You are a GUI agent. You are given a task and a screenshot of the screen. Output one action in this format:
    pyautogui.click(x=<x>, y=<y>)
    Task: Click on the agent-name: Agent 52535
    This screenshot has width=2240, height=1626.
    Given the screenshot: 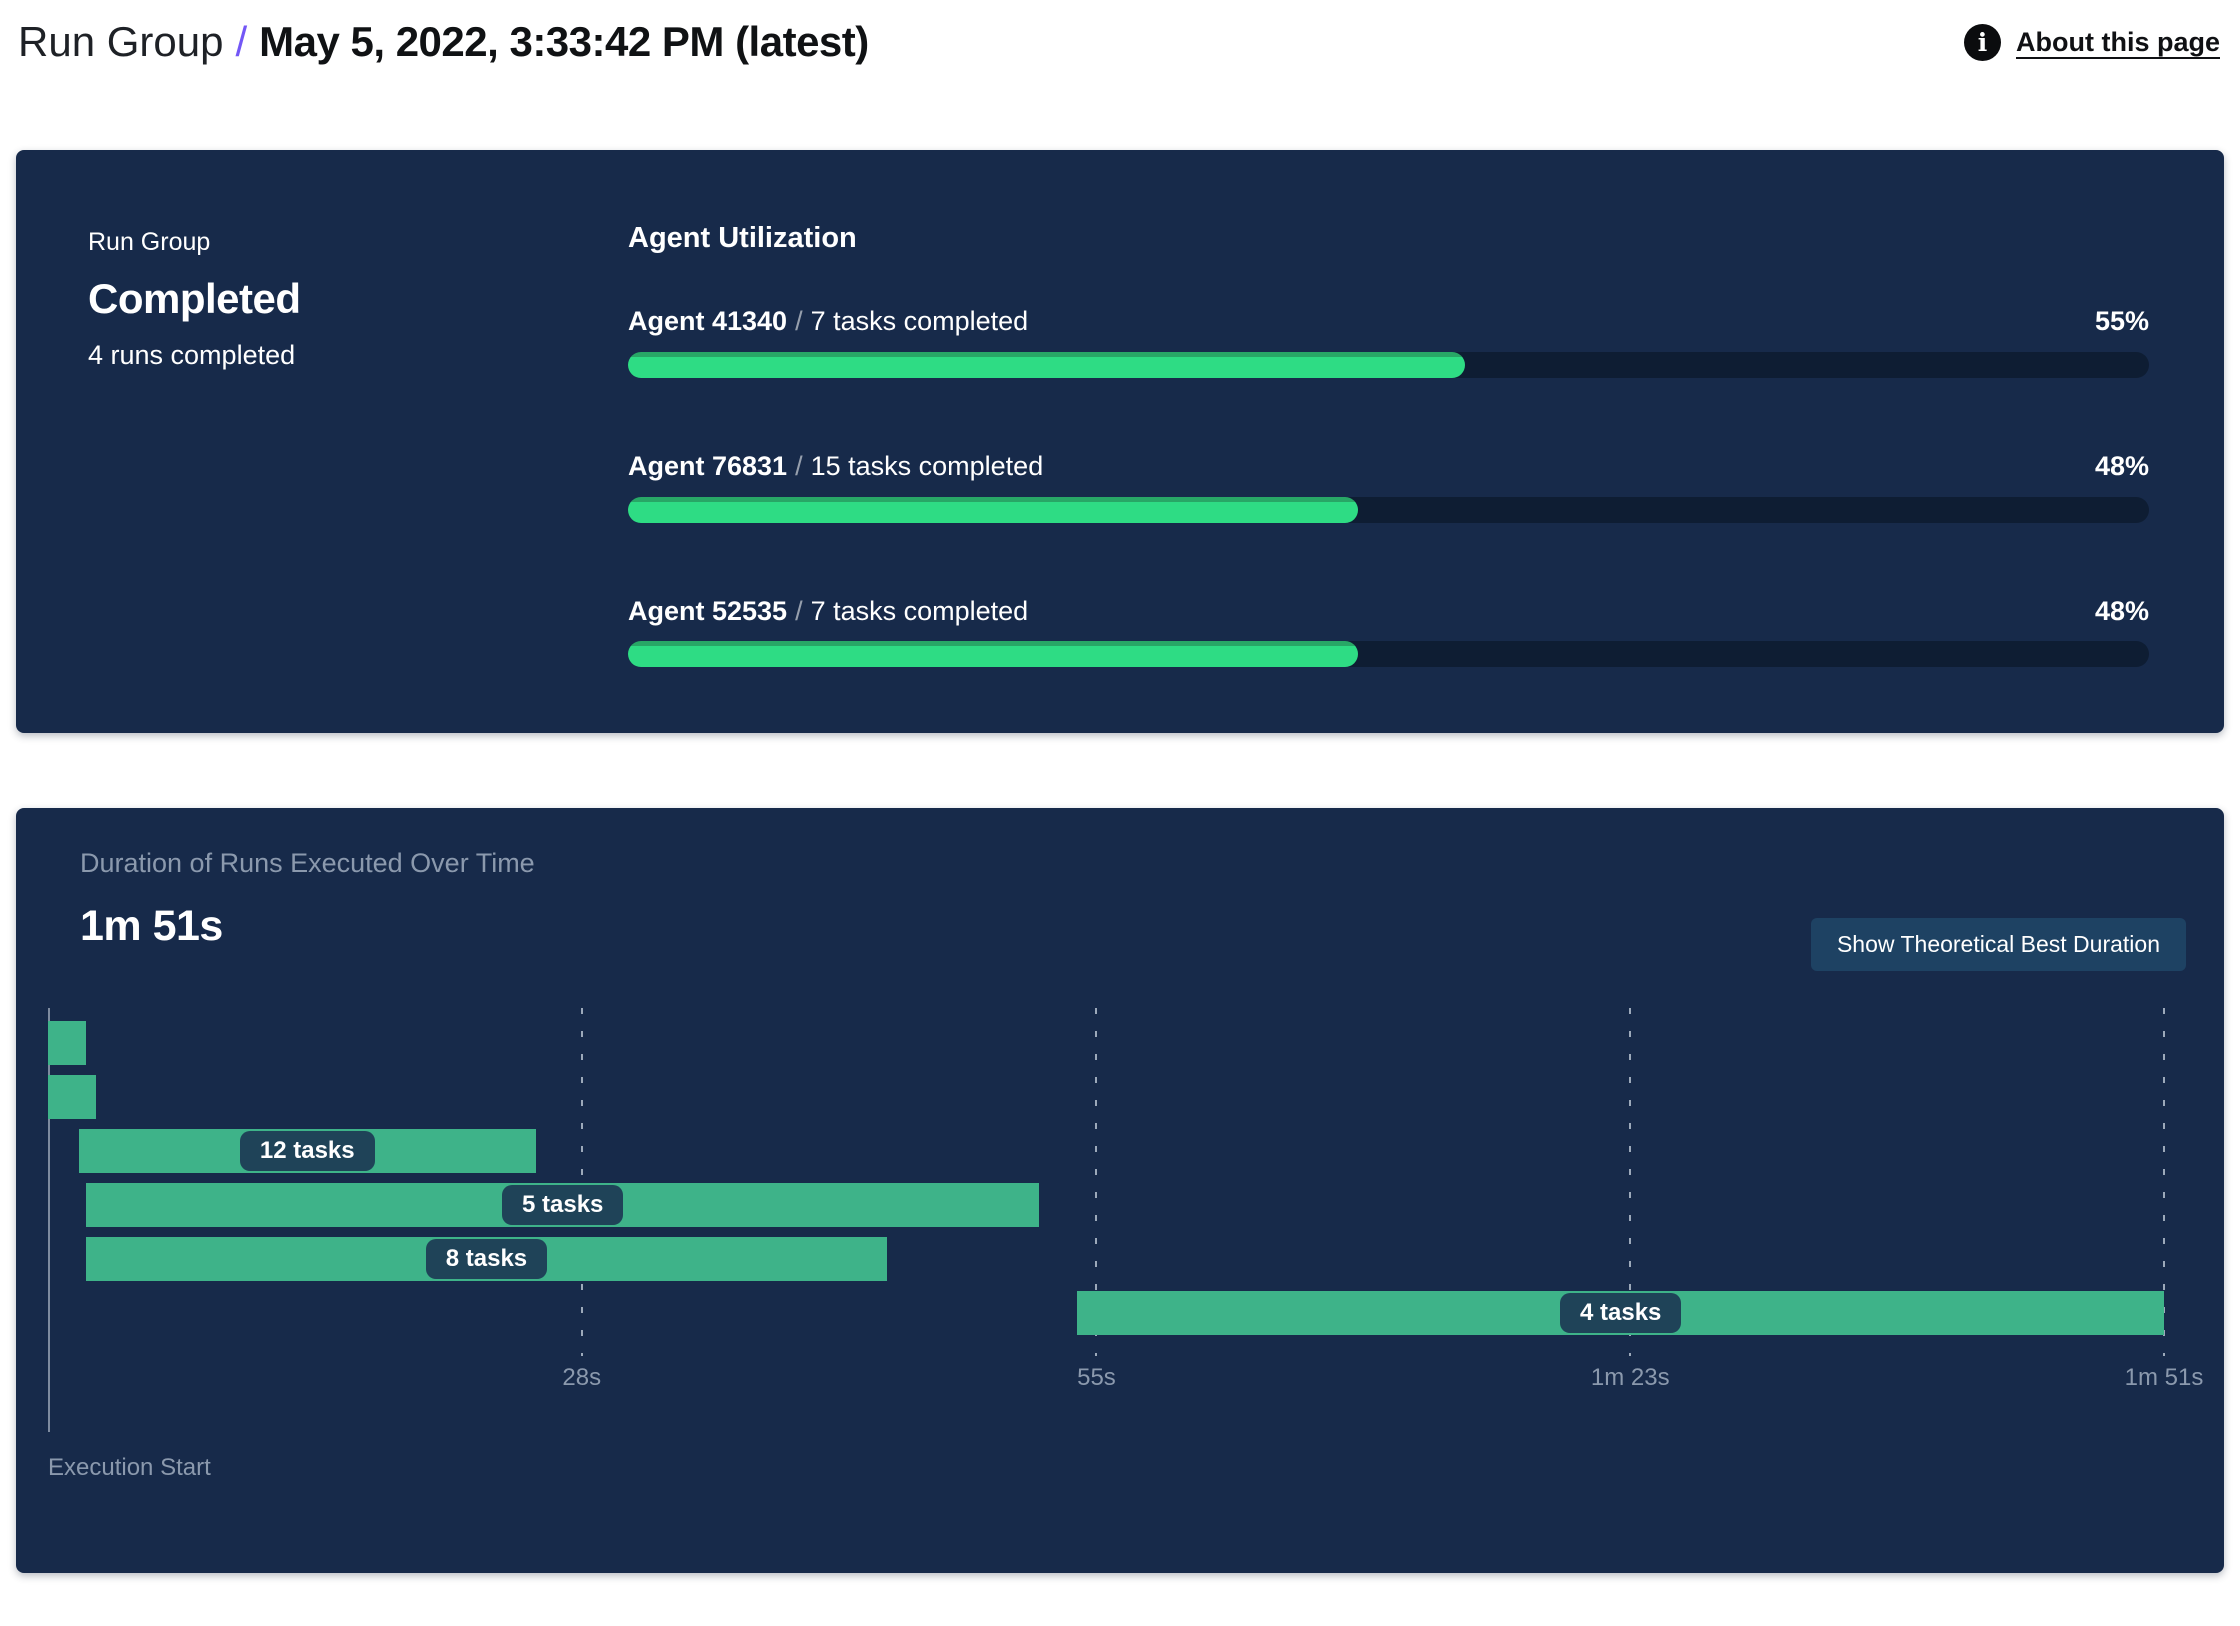 What is the action you would take?
    pyautogui.click(x=708, y=610)
    